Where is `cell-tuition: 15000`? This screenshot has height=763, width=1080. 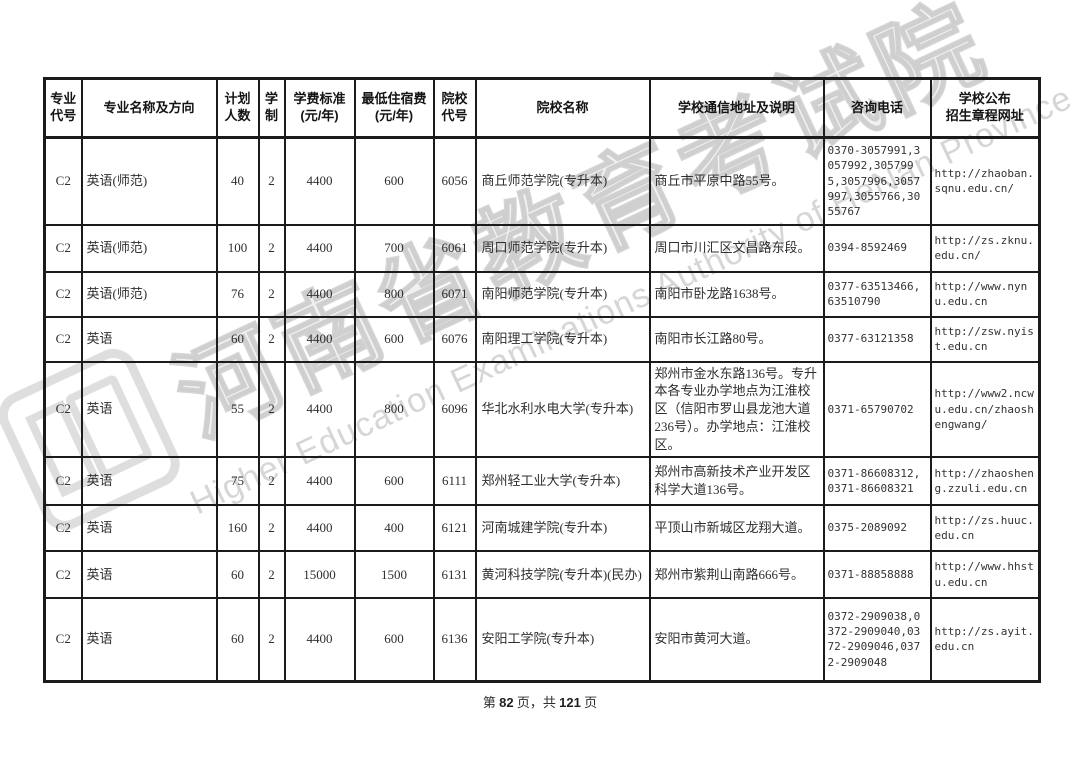 cell-tuition: 15000 is located at coordinates (319, 575).